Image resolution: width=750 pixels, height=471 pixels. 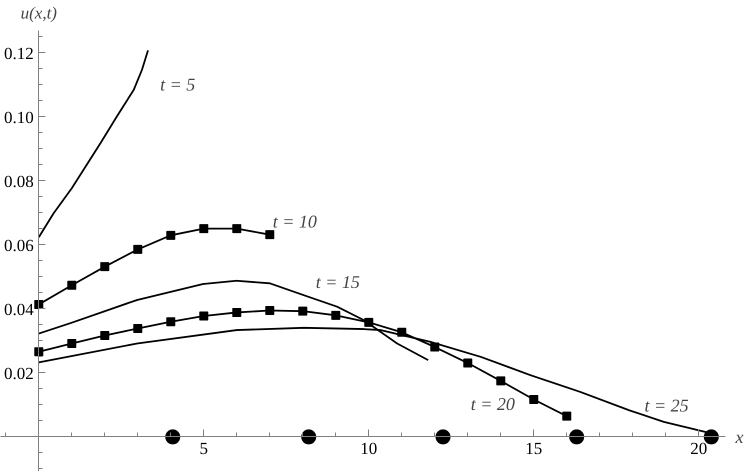 What do you see at coordinates (19, 373) in the screenshot?
I see `y-tick-label: 0.02` at bounding box center [19, 373].